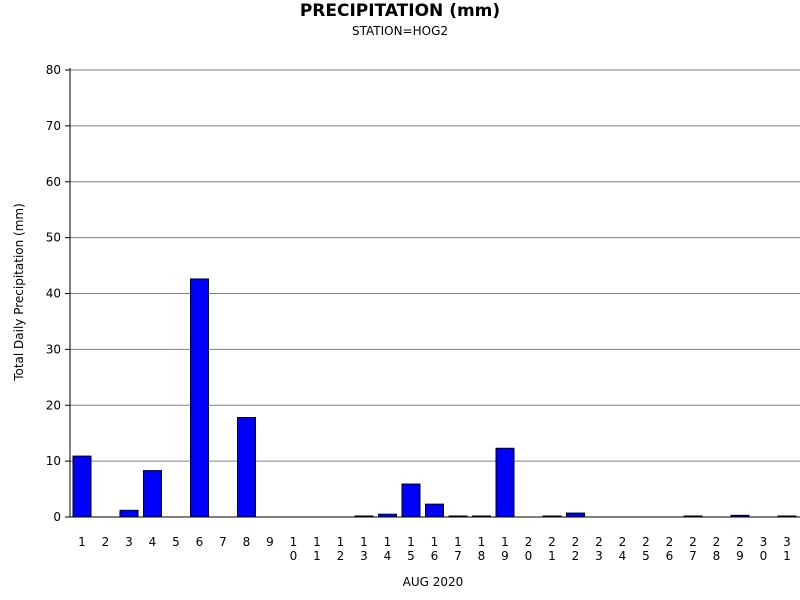 The image size is (800, 600). I want to click on x-tick-label: 4, so click(153, 542).